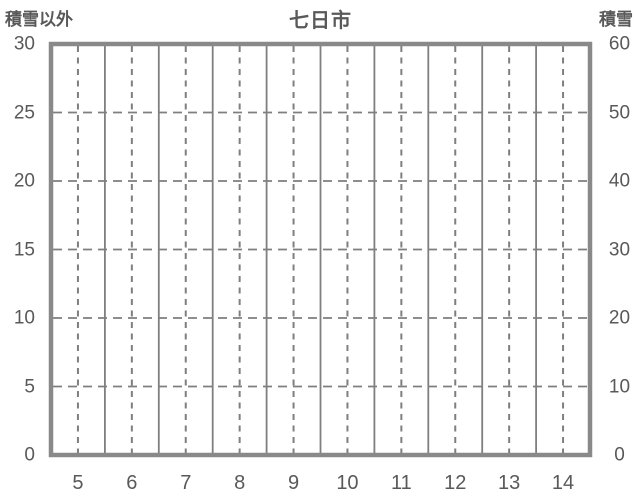 This screenshot has width=636, height=501. Describe the element at coordinates (78, 483) in the screenshot. I see `x-tick-label: 5` at that location.